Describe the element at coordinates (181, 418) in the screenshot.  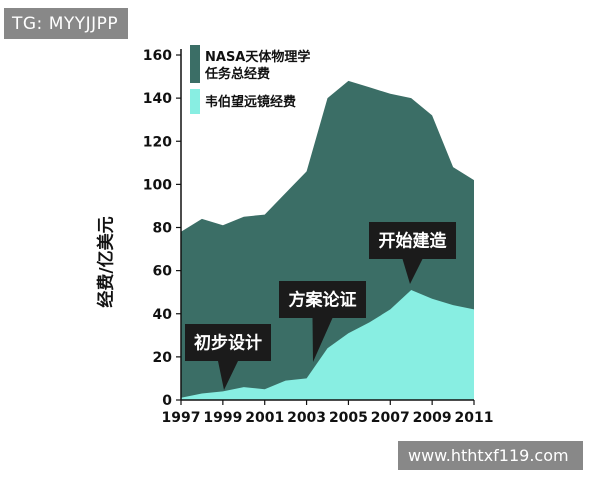
I see `x-tick-label: 1997` at that location.